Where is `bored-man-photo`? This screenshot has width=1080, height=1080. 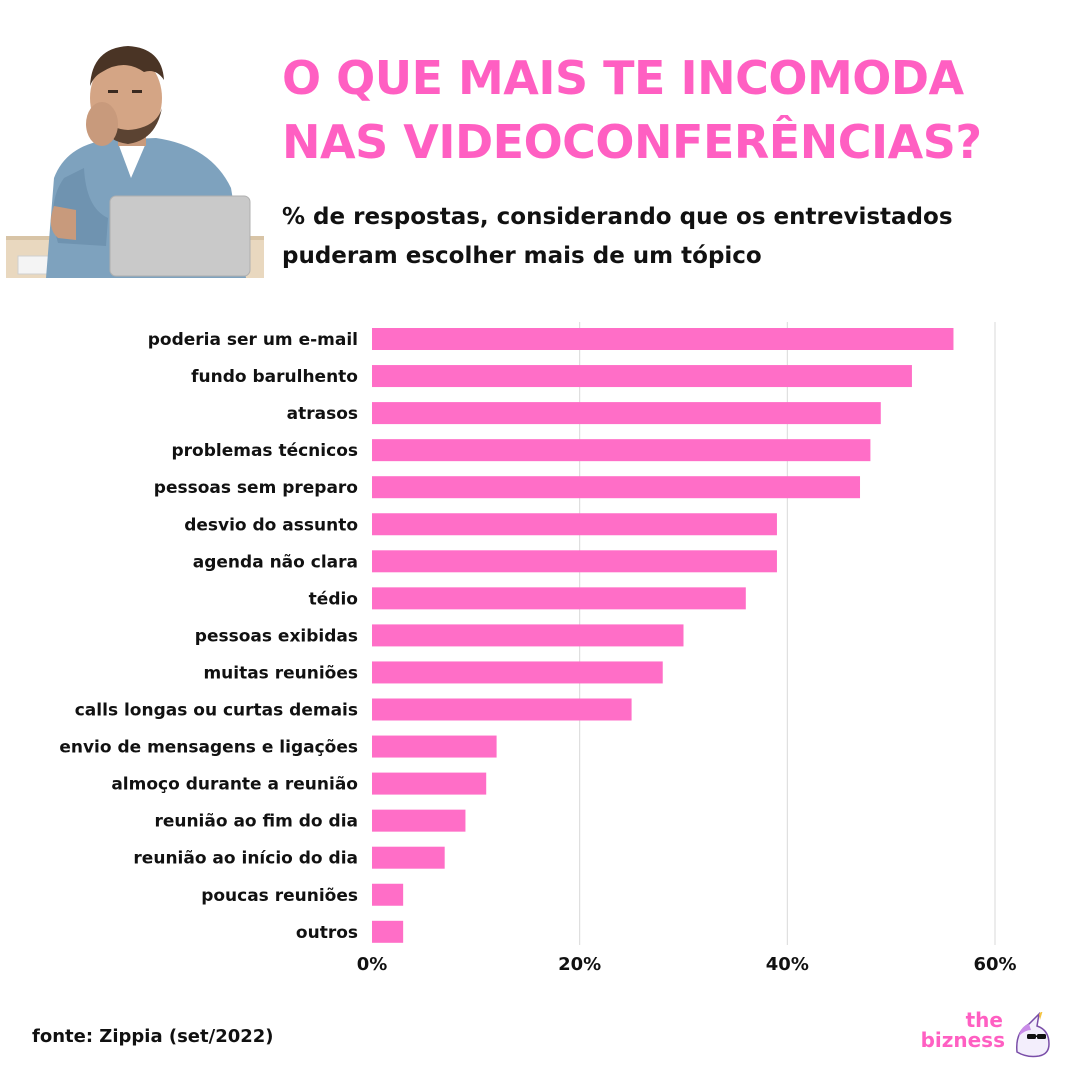 bored-man-photo is located at coordinates (135, 153).